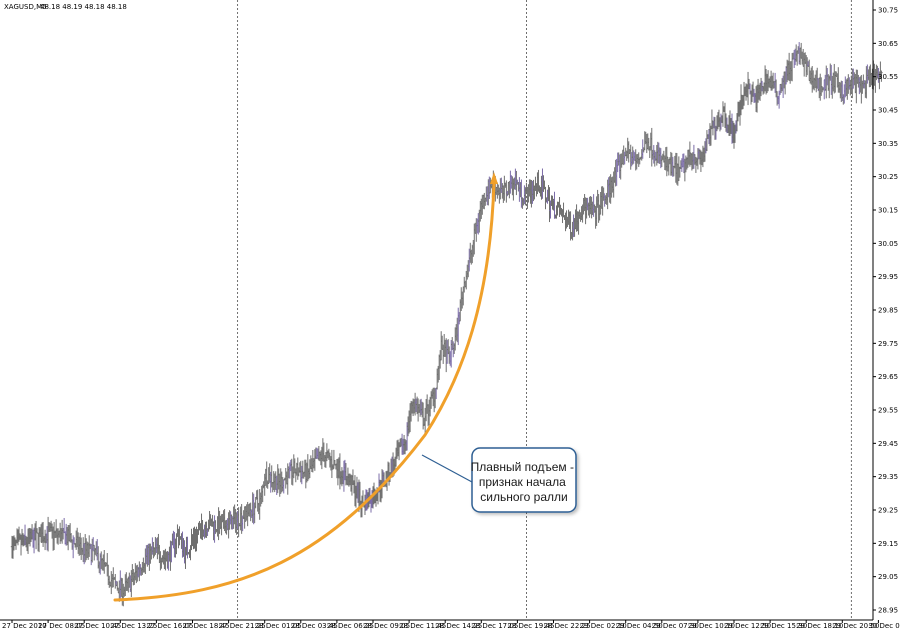 The image size is (900, 630). What do you see at coordinates (494, 626) in the screenshot?
I see `x-tick-label: 28 Dec 17:05` at bounding box center [494, 626].